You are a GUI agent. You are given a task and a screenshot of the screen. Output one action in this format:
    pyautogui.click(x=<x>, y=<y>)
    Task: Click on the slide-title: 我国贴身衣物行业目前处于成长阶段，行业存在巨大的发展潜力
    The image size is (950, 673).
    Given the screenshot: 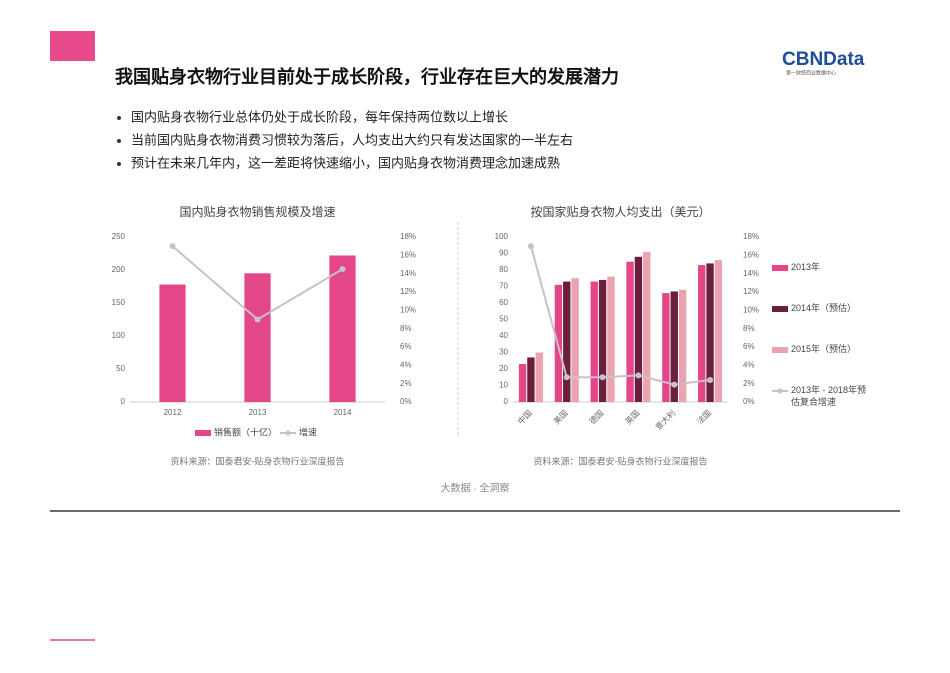 What is the action you would take?
    pyautogui.click(x=367, y=76)
    